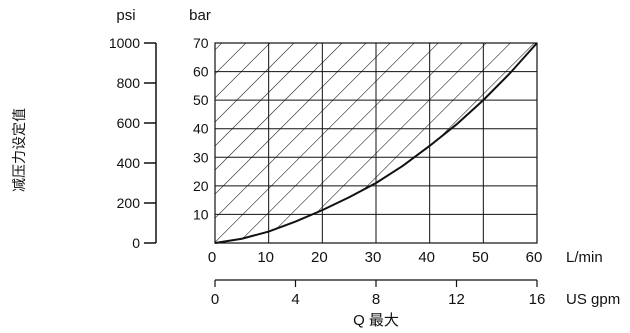 The height and width of the screenshot is (333, 630). Describe the element at coordinates (201, 214) in the screenshot. I see `bar-tick-label: 10` at that location.